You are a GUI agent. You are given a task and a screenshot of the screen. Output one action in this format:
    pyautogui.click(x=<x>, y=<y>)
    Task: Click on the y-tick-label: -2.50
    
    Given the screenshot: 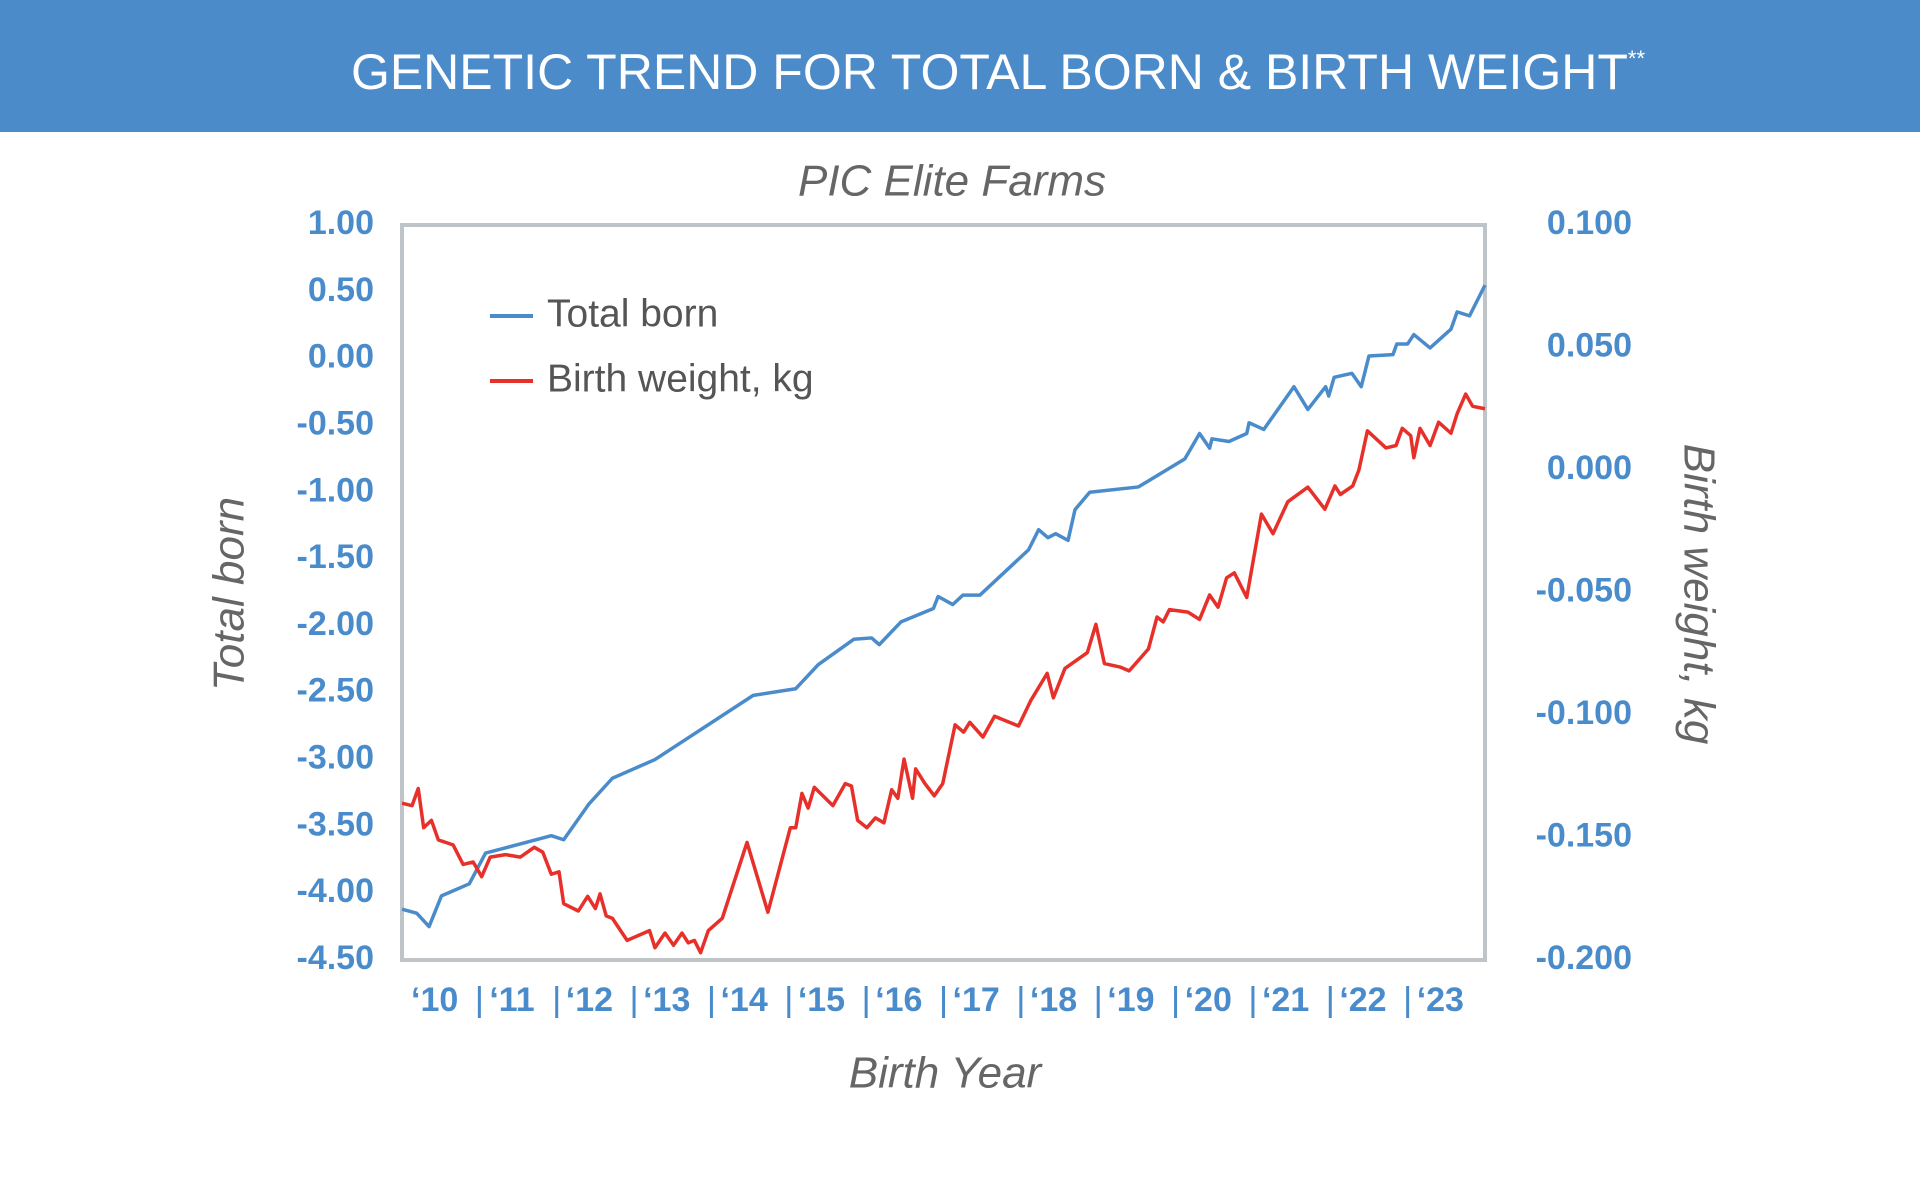 What is the action you would take?
    pyautogui.click(x=336, y=691)
    